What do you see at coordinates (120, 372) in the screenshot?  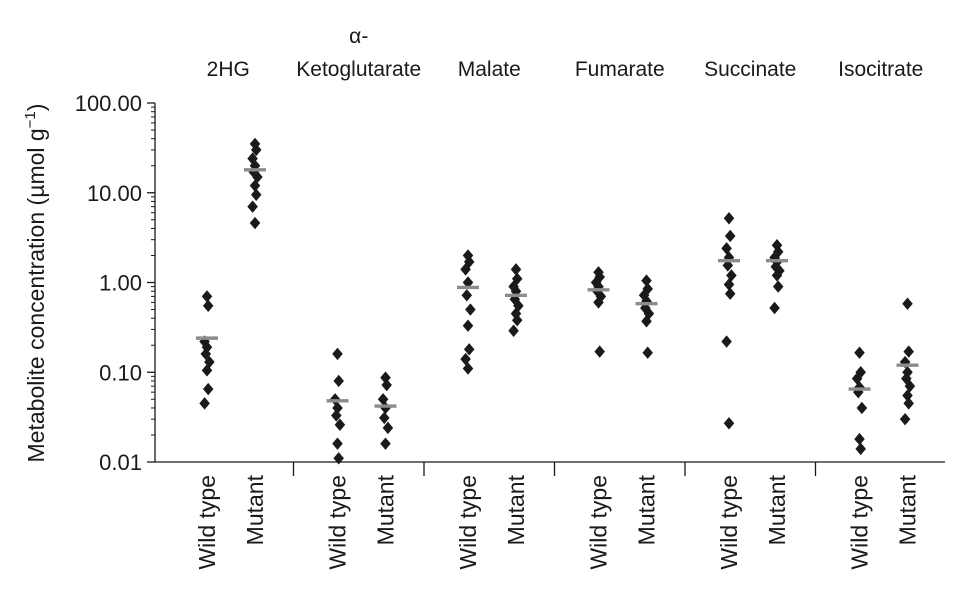 I see `y-tick-label: 0.10` at bounding box center [120, 372].